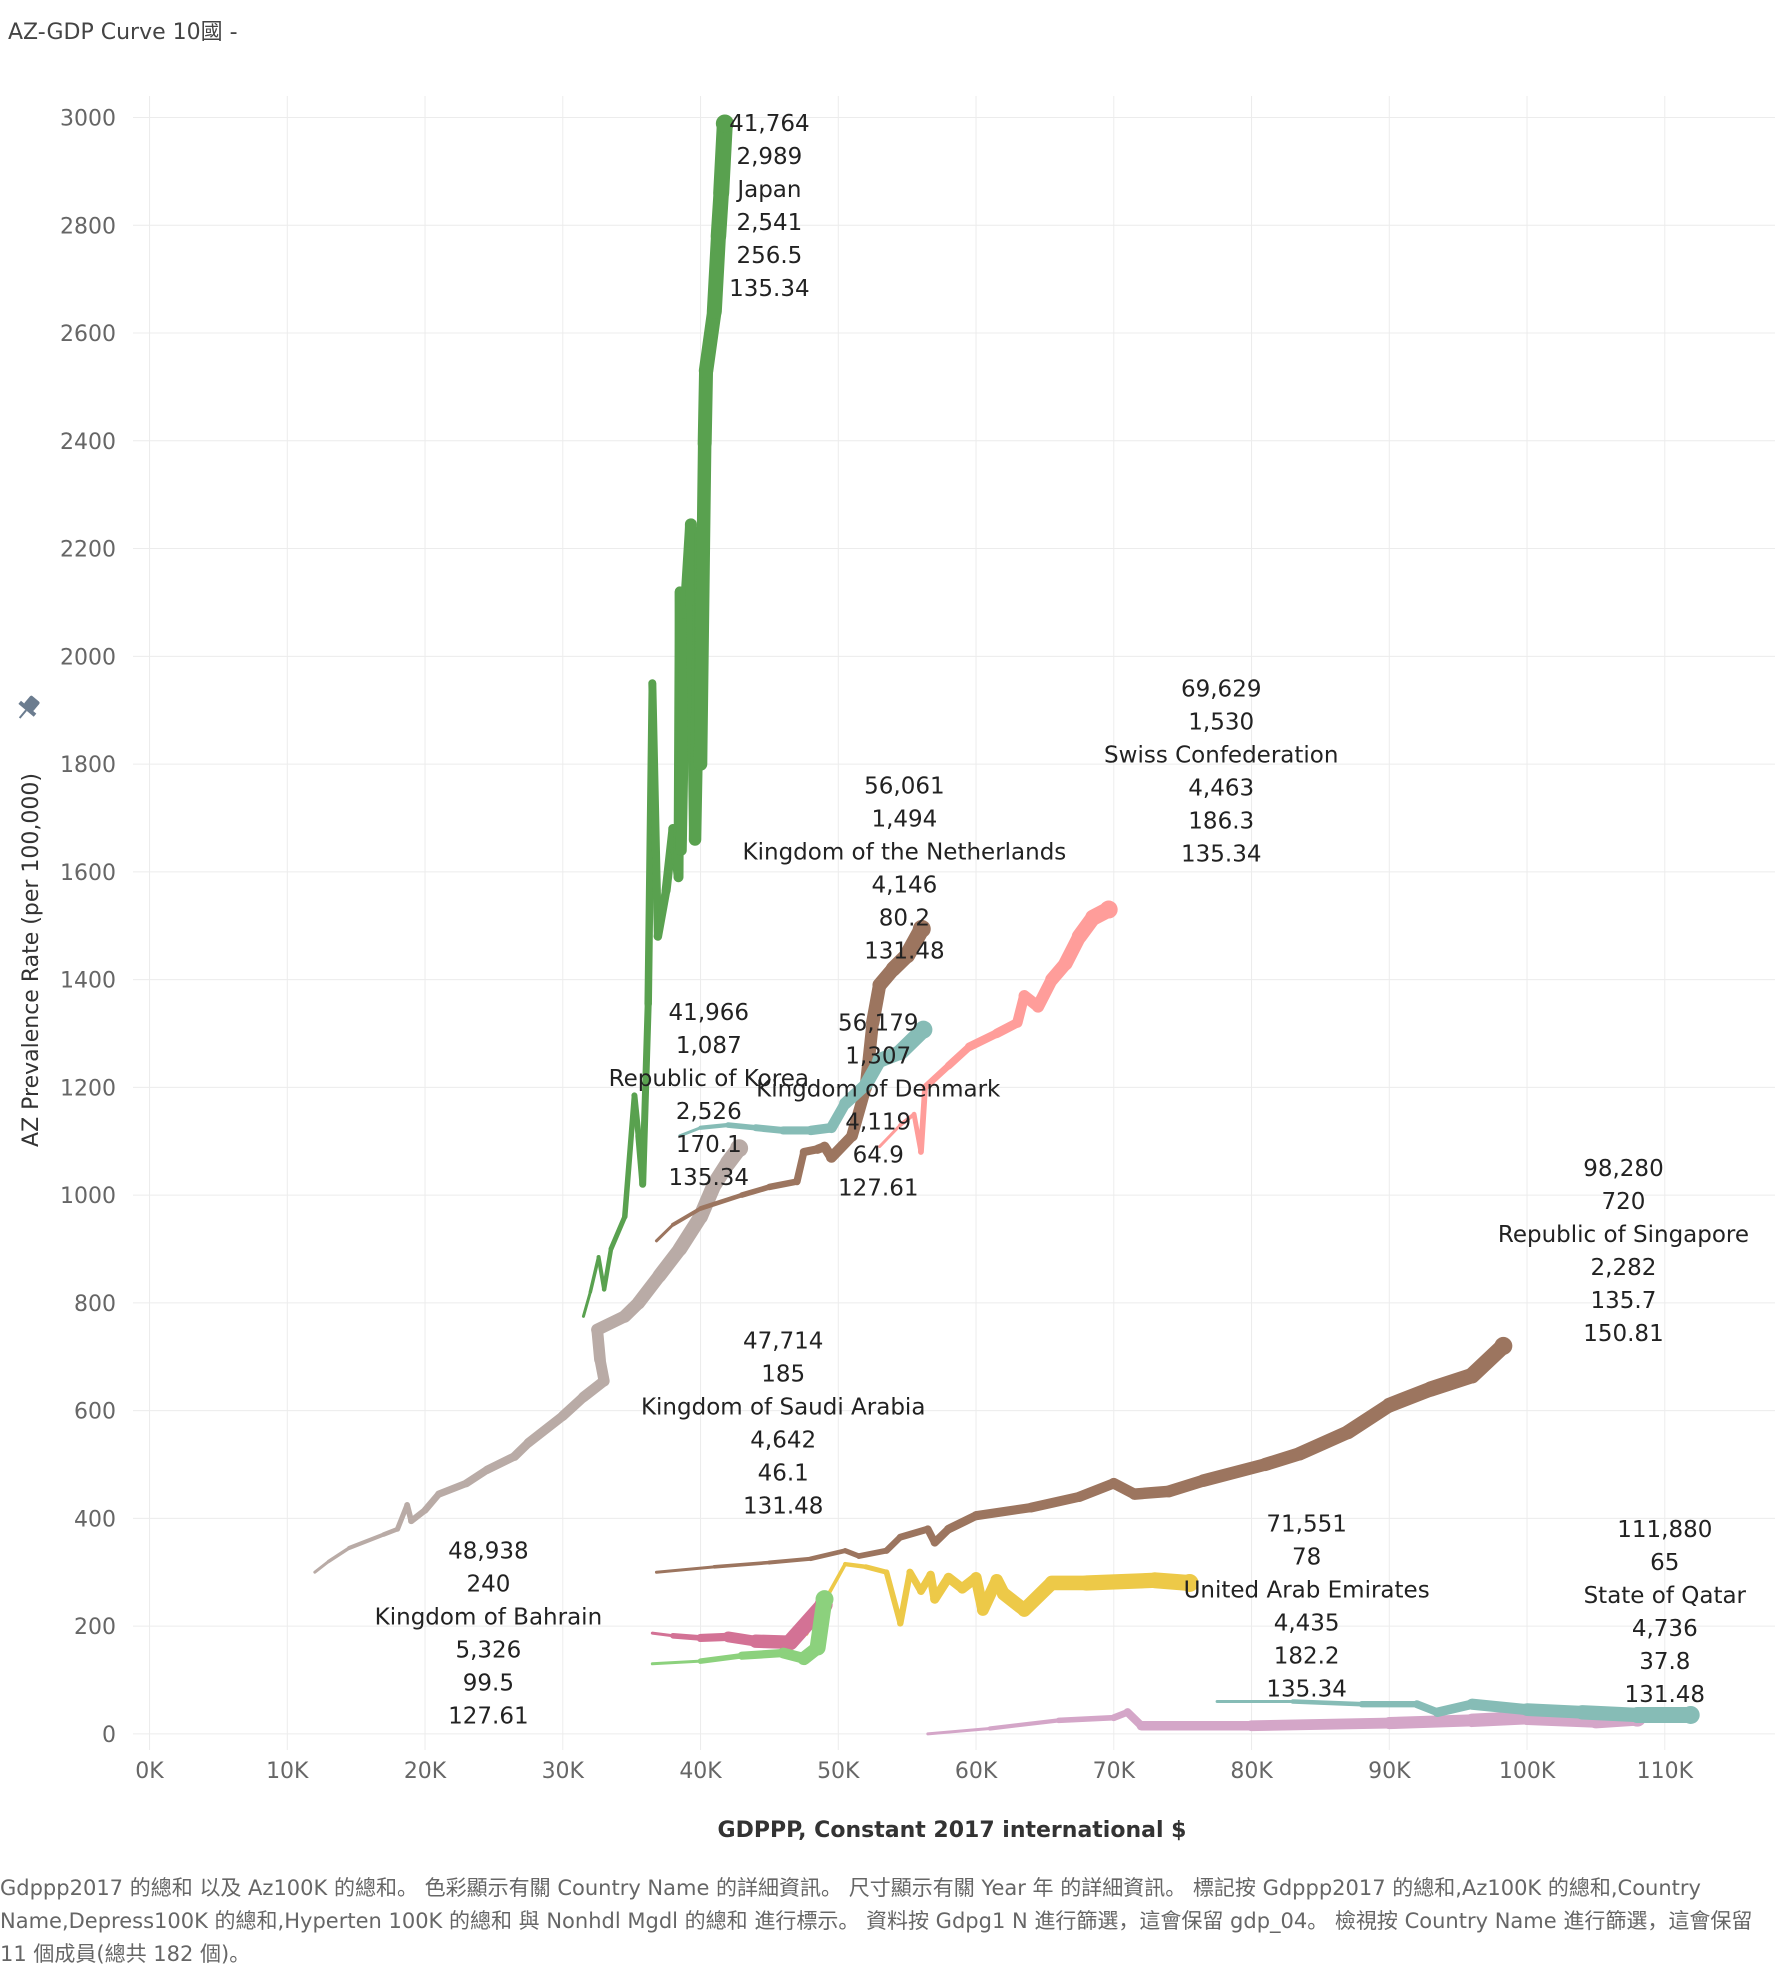  I want to click on x-tick-label: 50K, so click(838, 1771).